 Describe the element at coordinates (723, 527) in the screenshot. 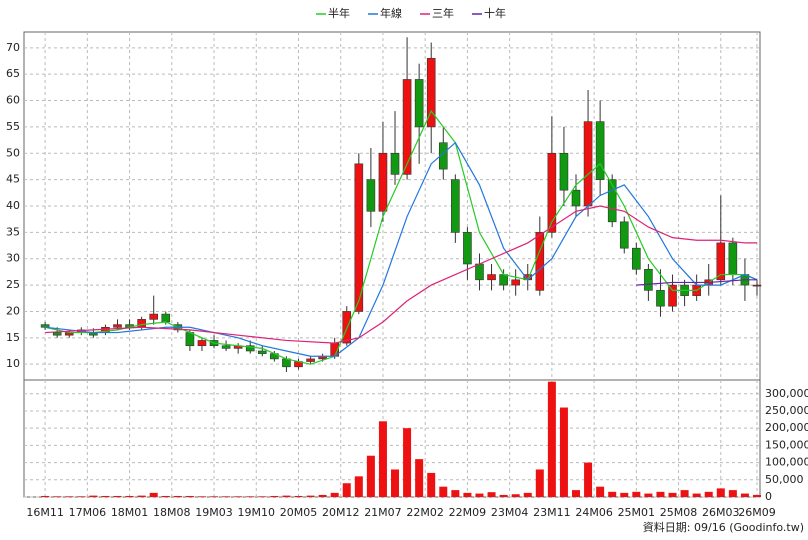

I see `footer: 資料日期: 09/16 (Goodinfo.tw)` at that location.